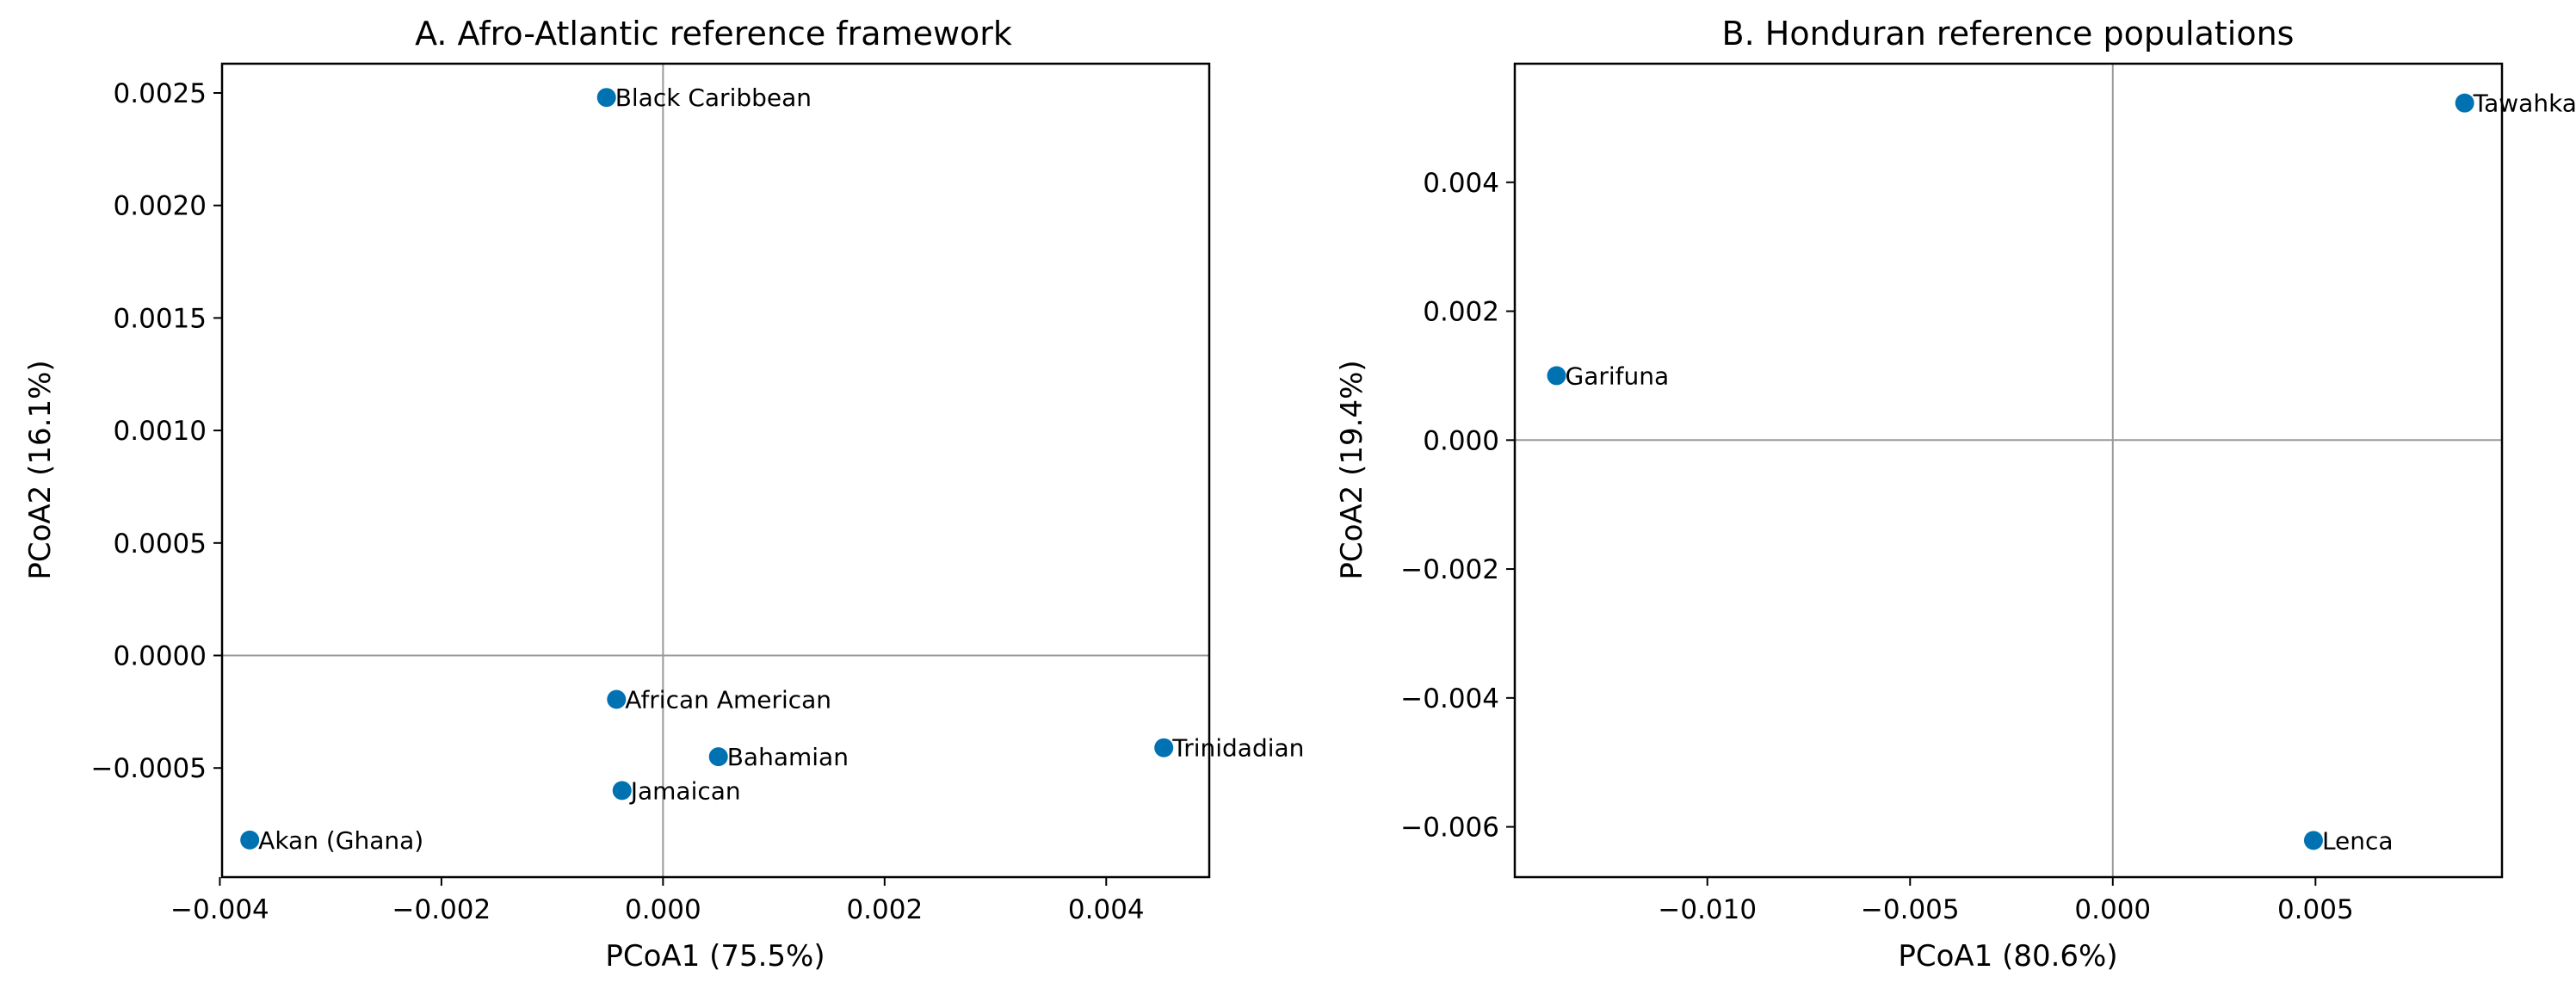 The height and width of the screenshot is (983, 2576). I want to click on x-ticks: −0.004 −0.002 0.000 0.002 0.004, so click(657, 901).